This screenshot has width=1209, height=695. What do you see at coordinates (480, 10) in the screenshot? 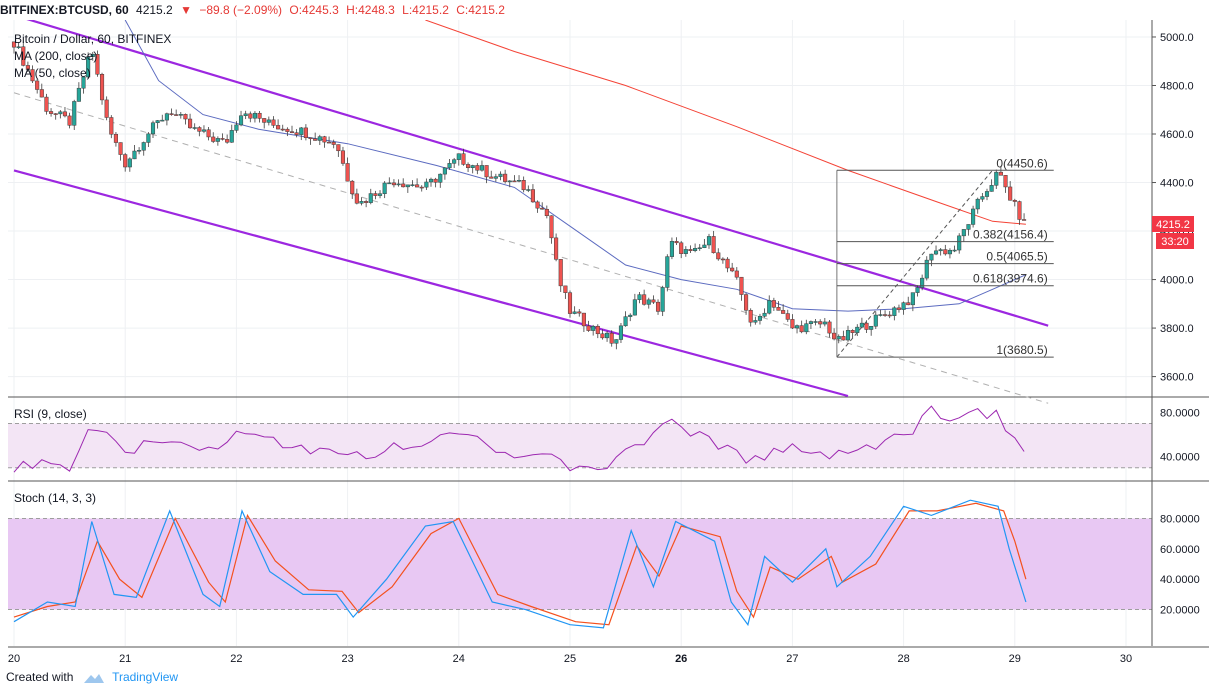
I see `close-value: C:4215.2` at bounding box center [480, 10].